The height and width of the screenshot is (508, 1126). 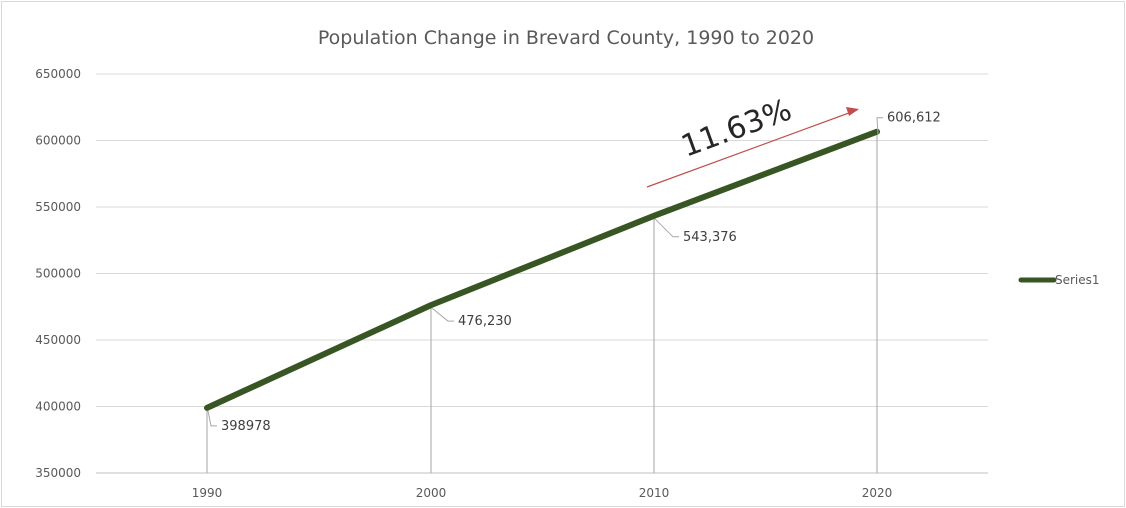 I want to click on x-tick-label: 2020, so click(x=877, y=493).